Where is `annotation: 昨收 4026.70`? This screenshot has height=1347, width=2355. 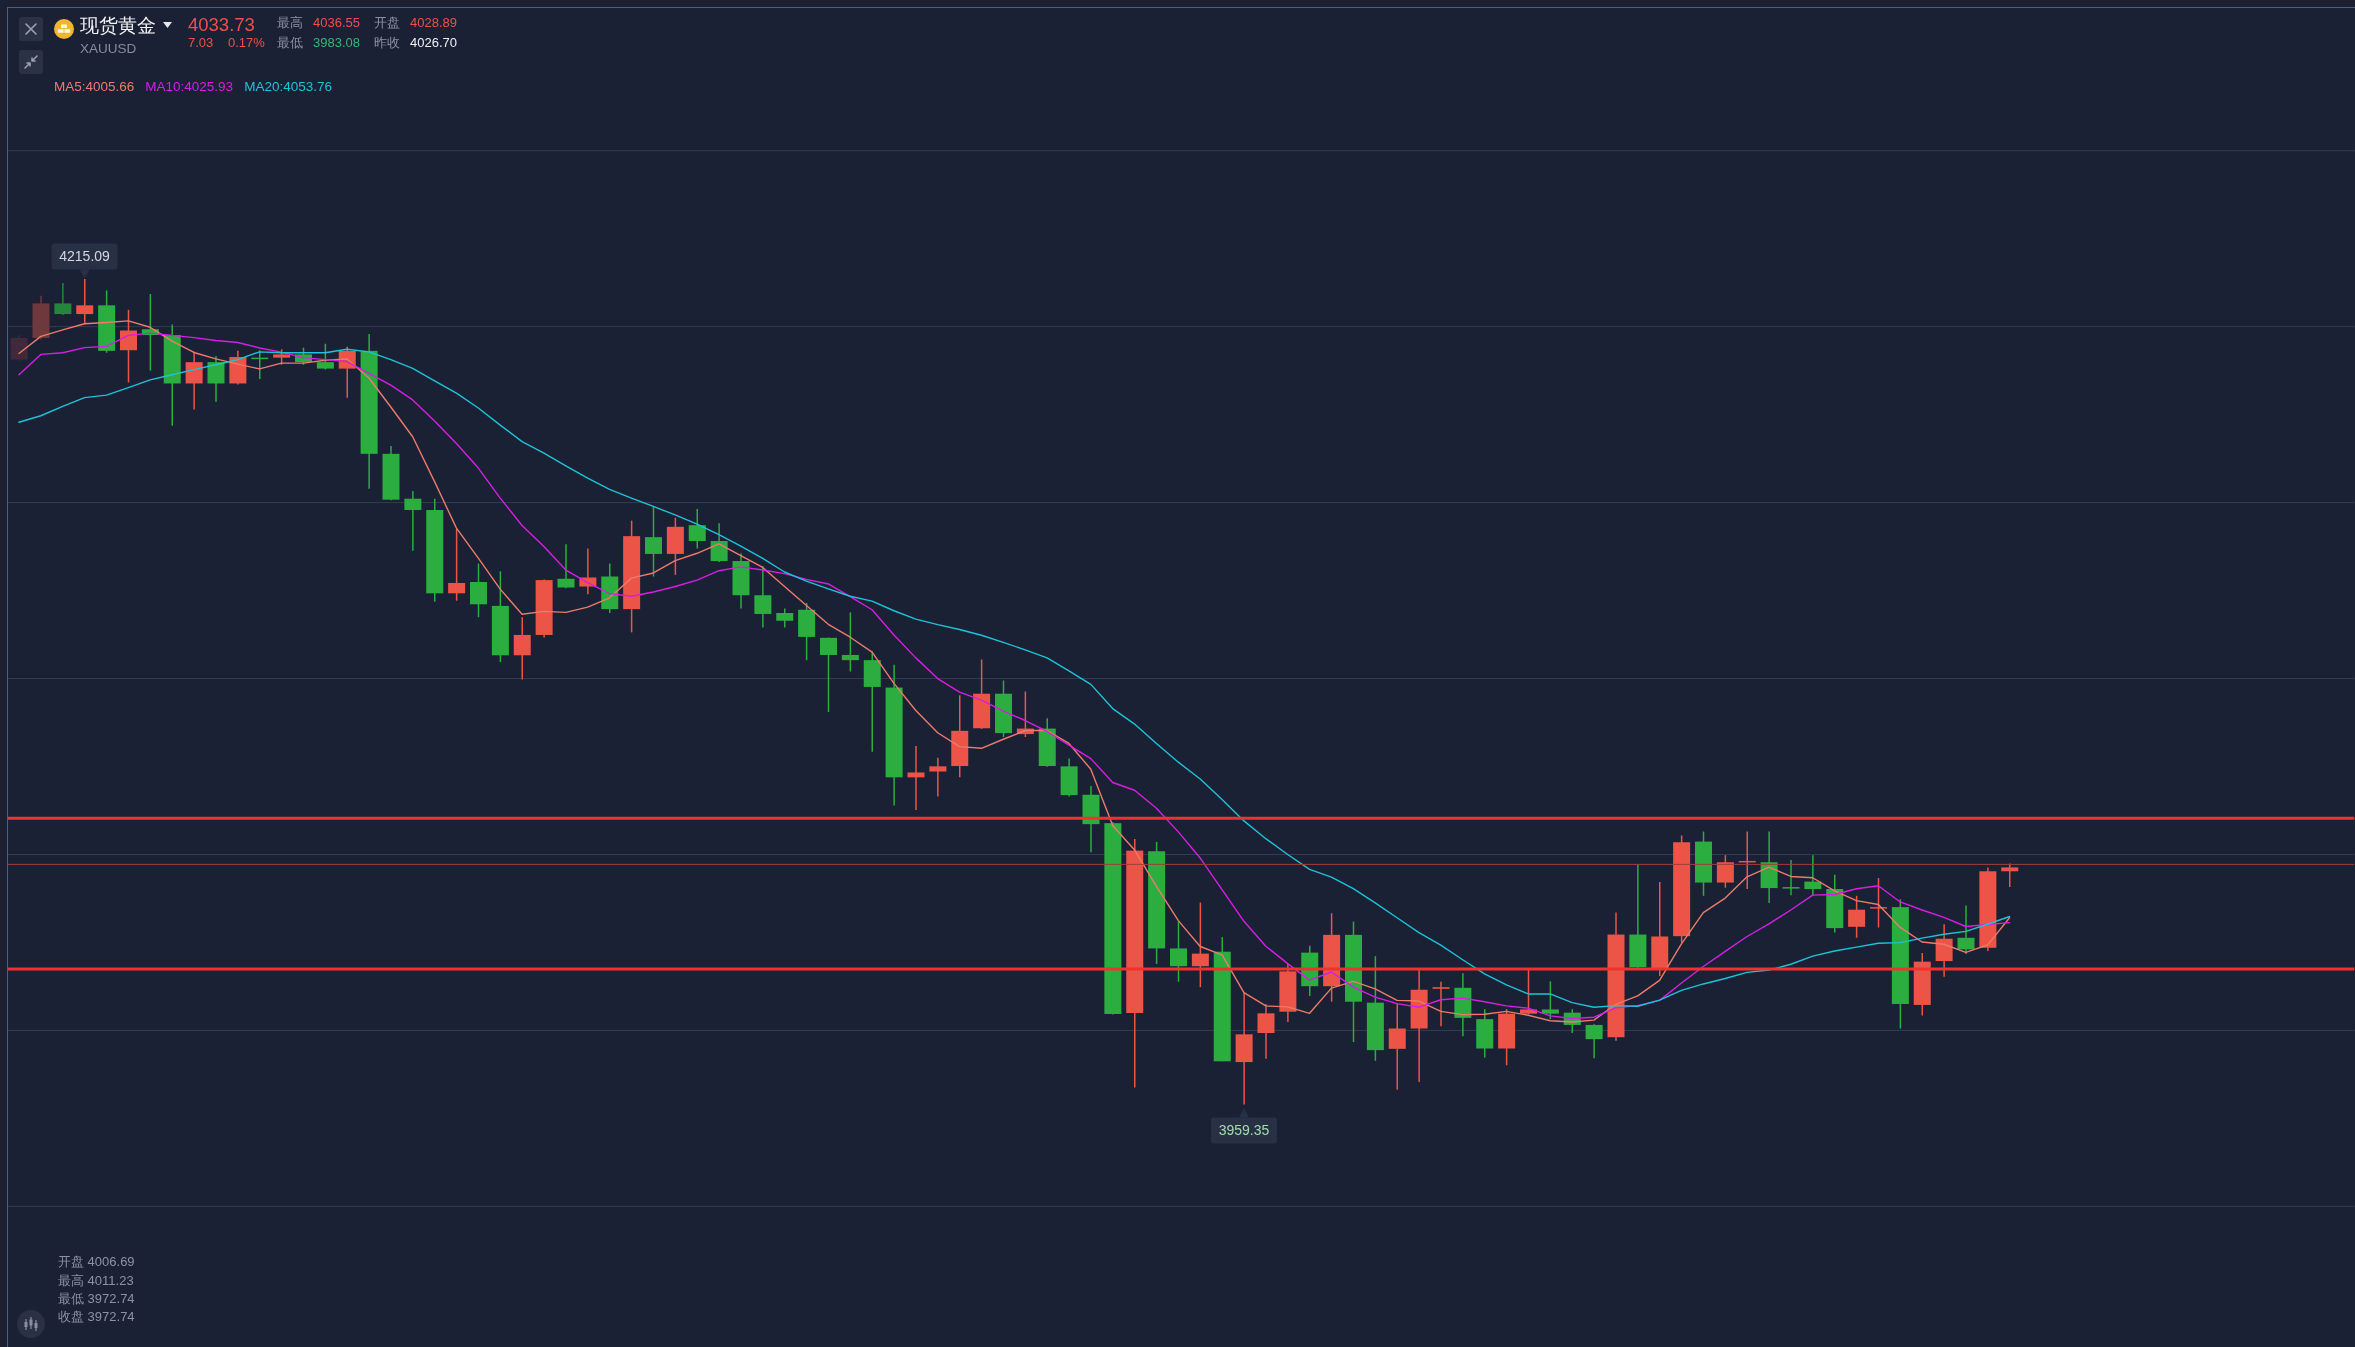
annotation: 昨收 4026.70 is located at coordinates (415, 42).